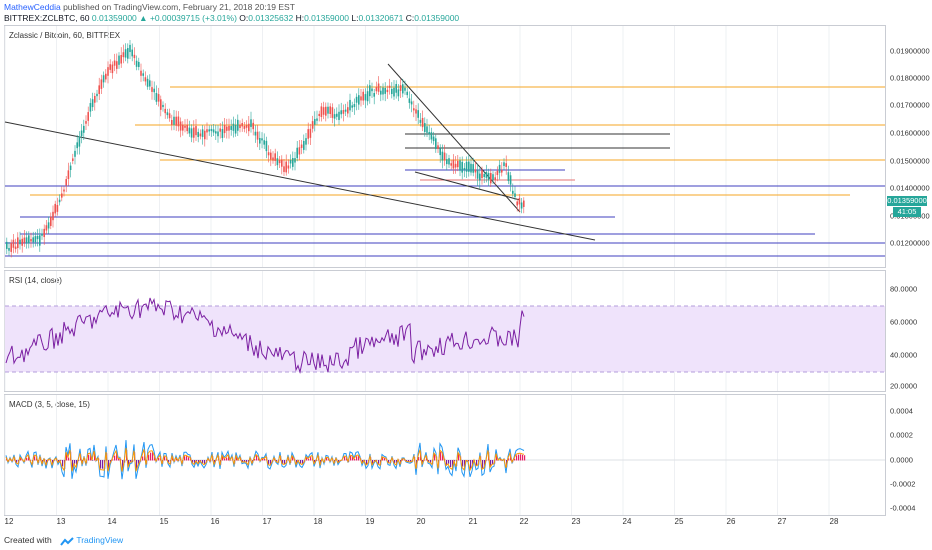 The image size is (932, 550). I want to click on open-label: O:, so click(244, 18).